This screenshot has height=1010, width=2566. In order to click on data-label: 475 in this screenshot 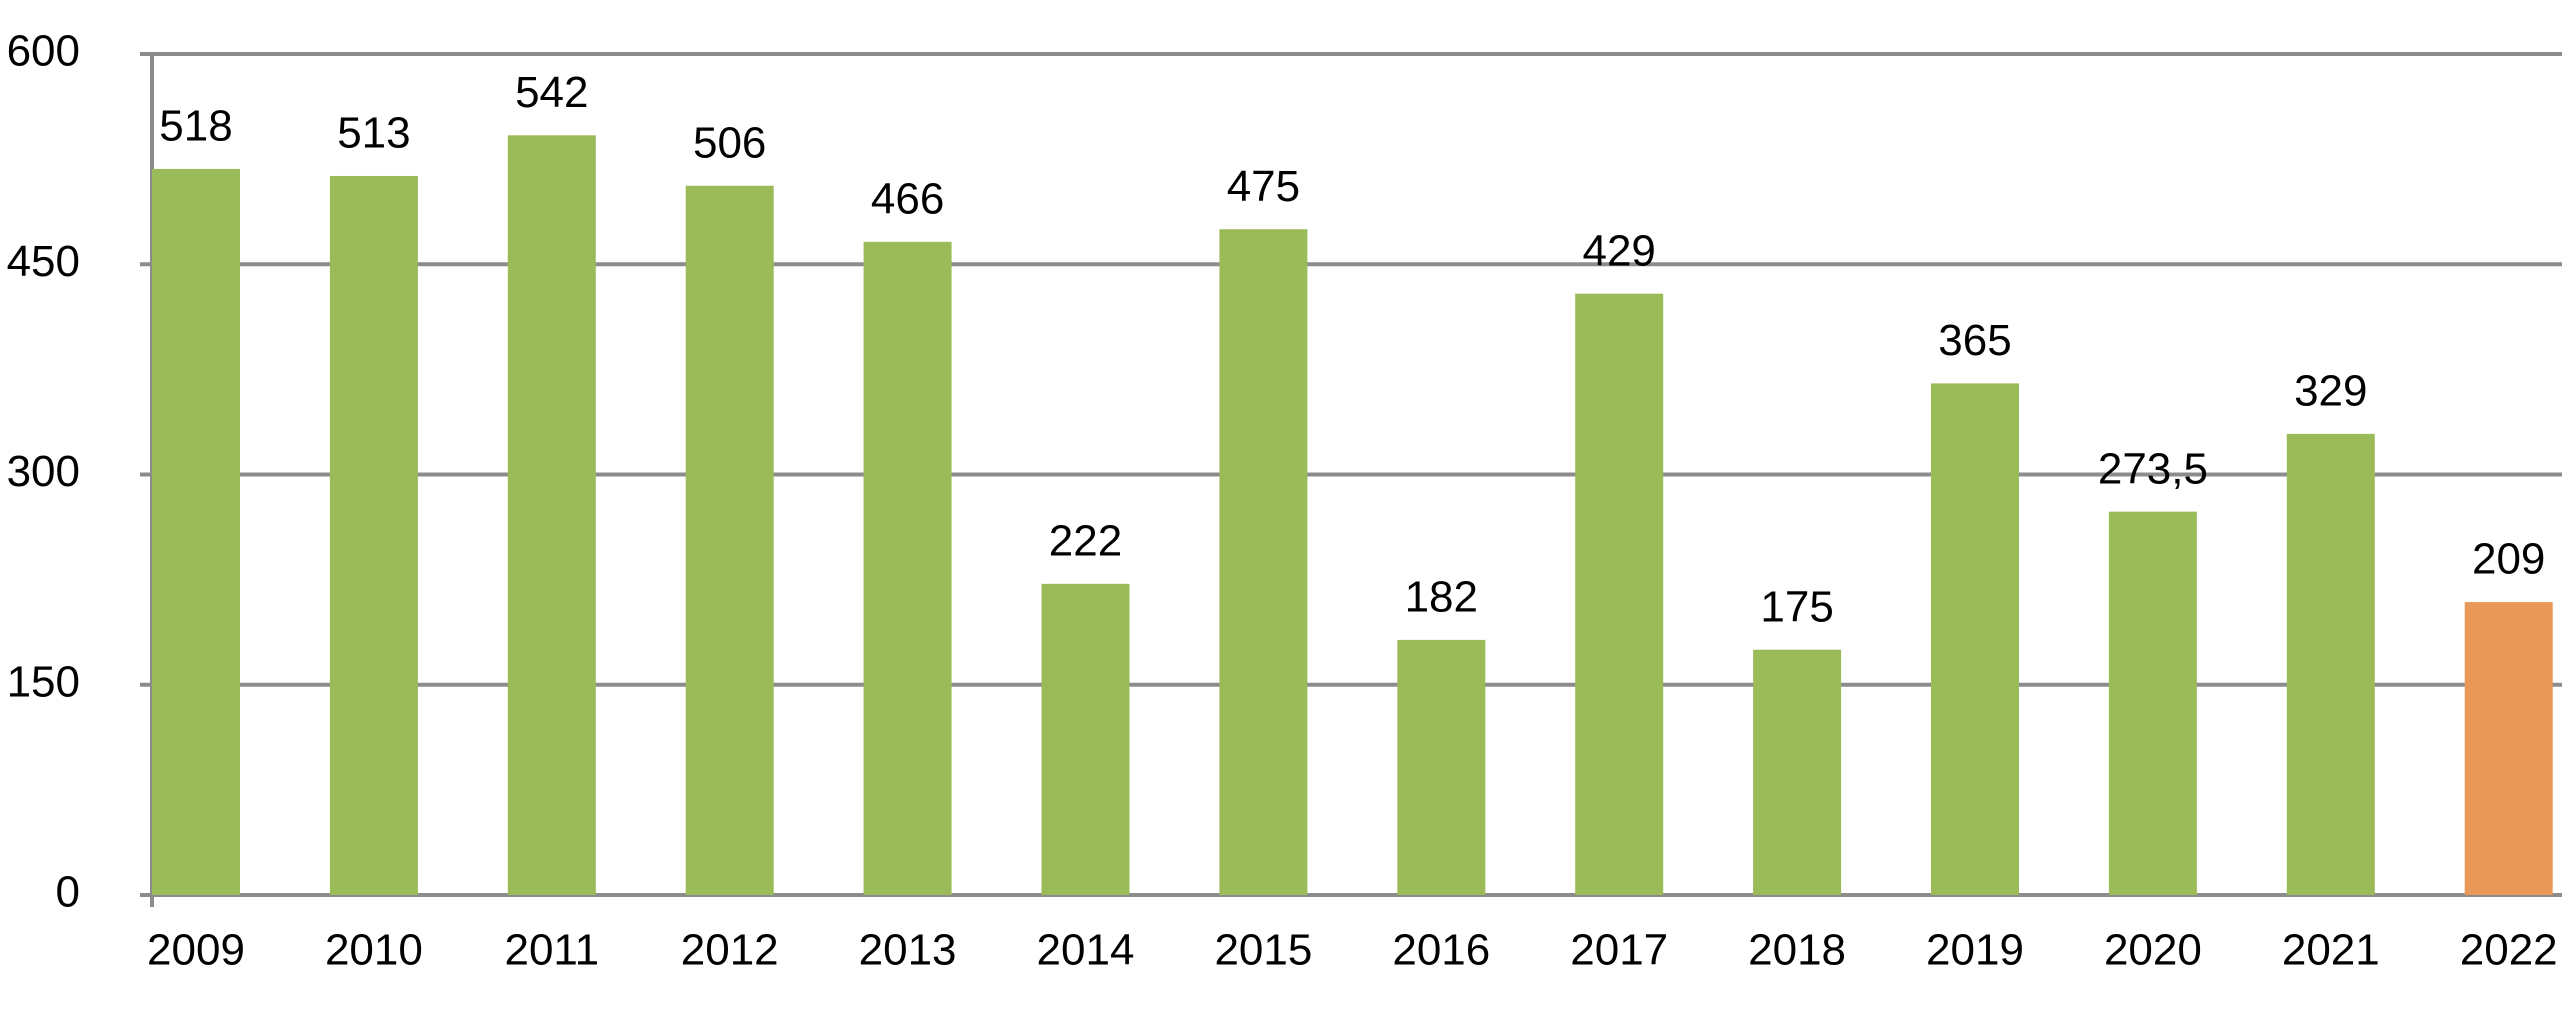, I will do `click(1263, 186)`.